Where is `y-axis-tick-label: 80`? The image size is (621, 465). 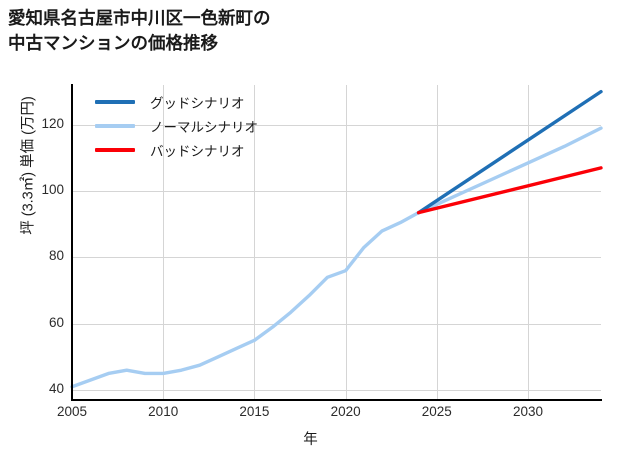
y-axis-tick-label: 80 is located at coordinates (56, 256).